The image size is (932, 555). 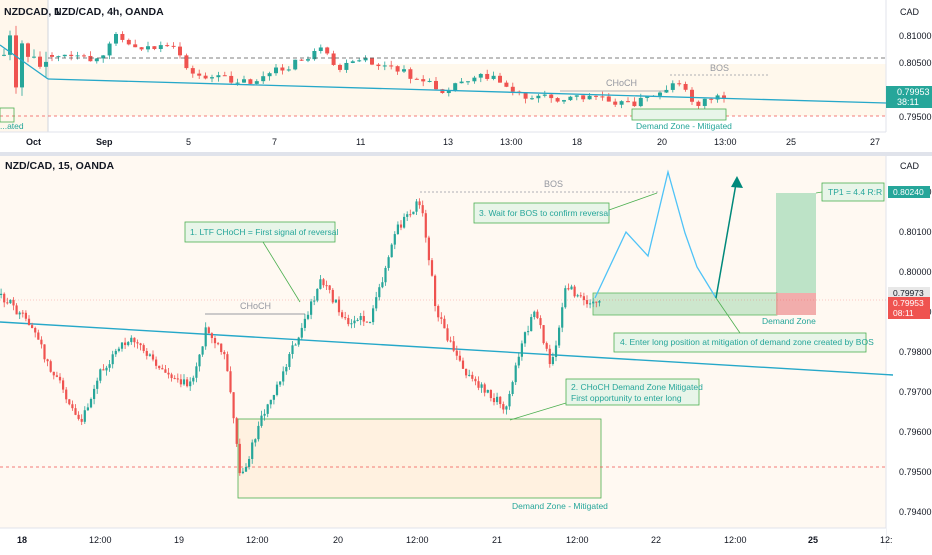 What do you see at coordinates (910, 166) in the screenshot?
I see `bottom-currency-label: CAD` at bounding box center [910, 166].